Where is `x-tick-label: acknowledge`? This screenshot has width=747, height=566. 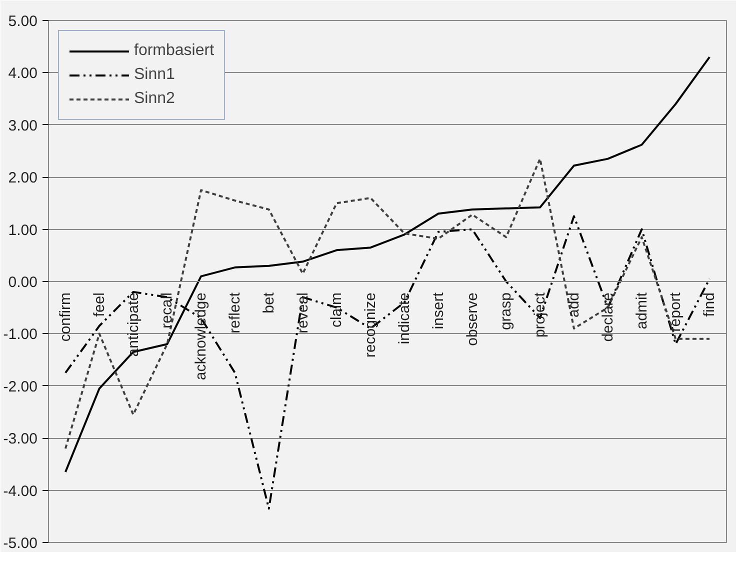
x-tick-label: acknowledge is located at coordinates (201, 336).